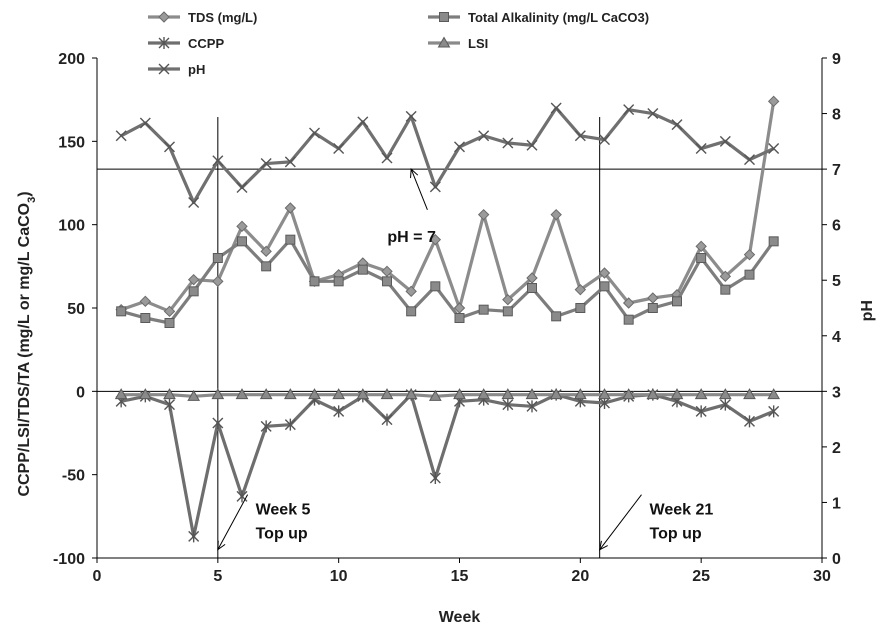 This screenshot has width=878, height=632. Describe the element at coordinates (656, 522) in the screenshot. I see `annotation-2: Week 21 Top up` at that location.